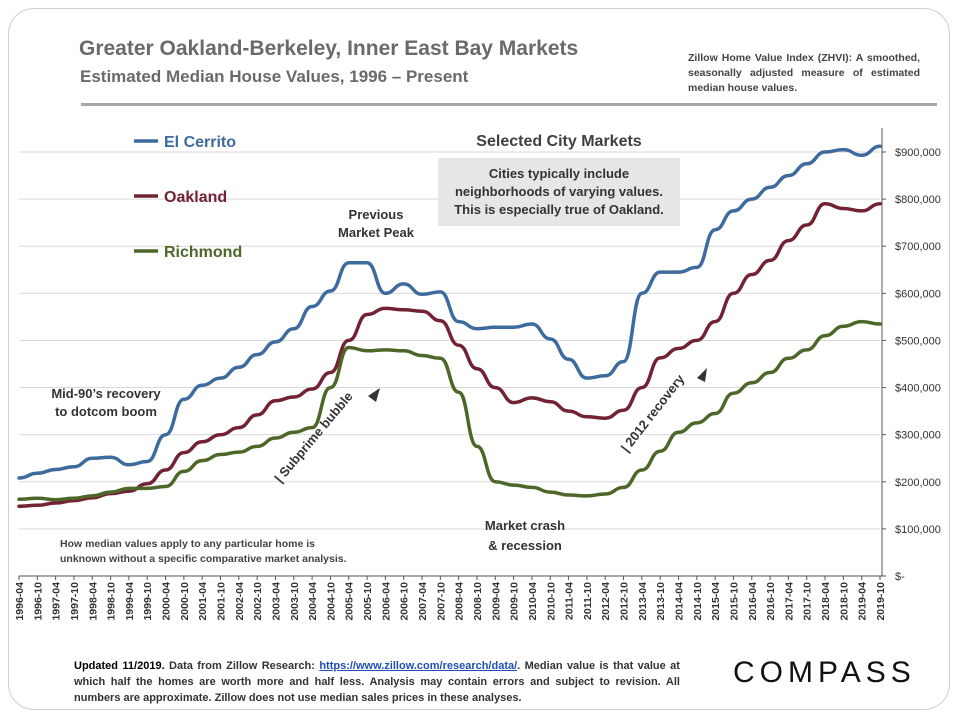 This screenshot has width=960, height=720. I want to click on y-tick-label: $100,000, so click(918, 530).